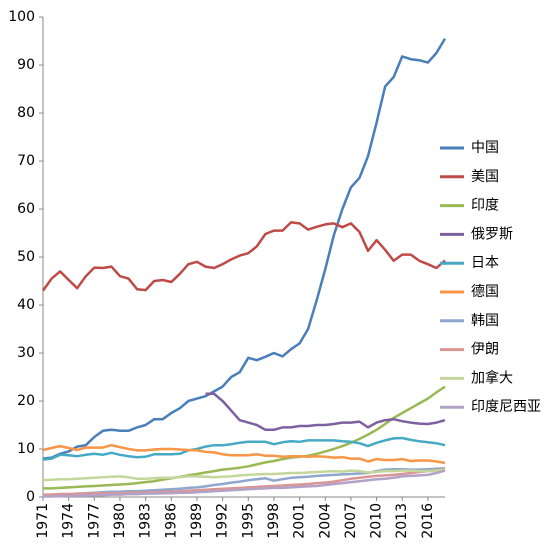  I want to click on x-tick-label: 1971, so click(43, 521).